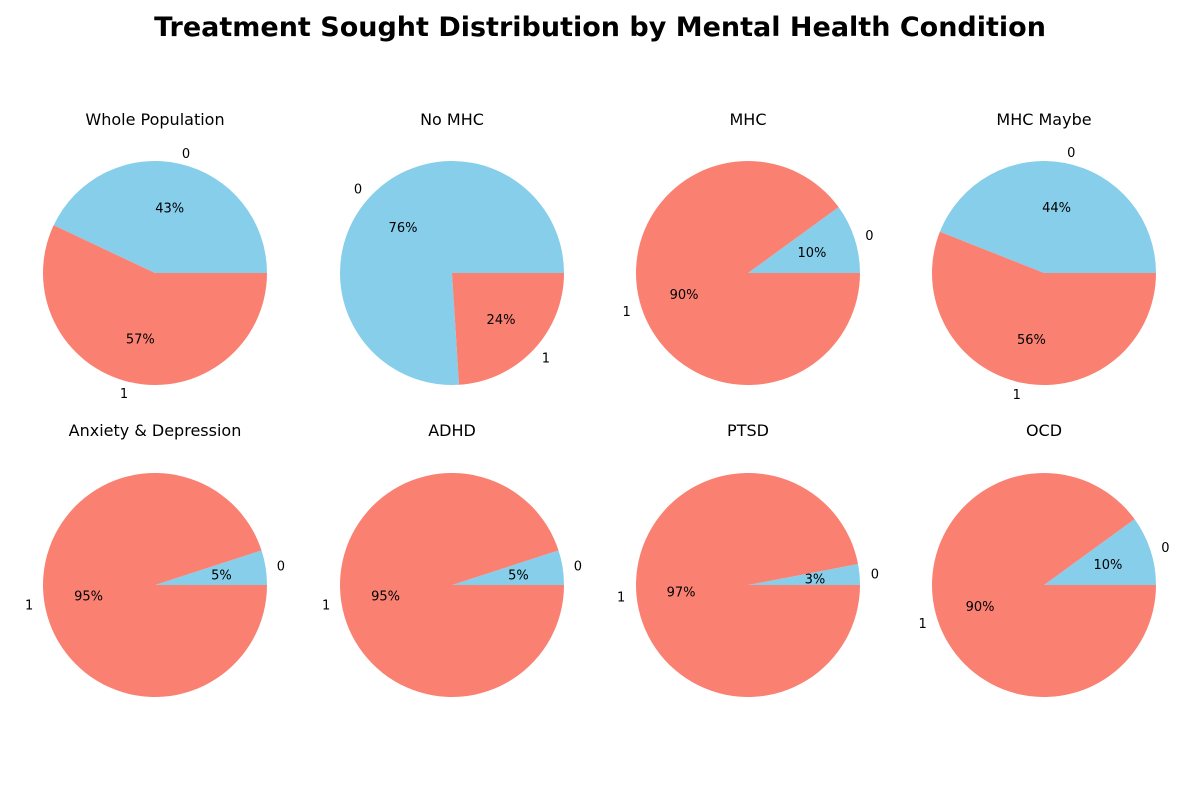 This screenshot has width=1200, height=800. I want to click on pie-title: MHC Maybe, so click(1043, 119).